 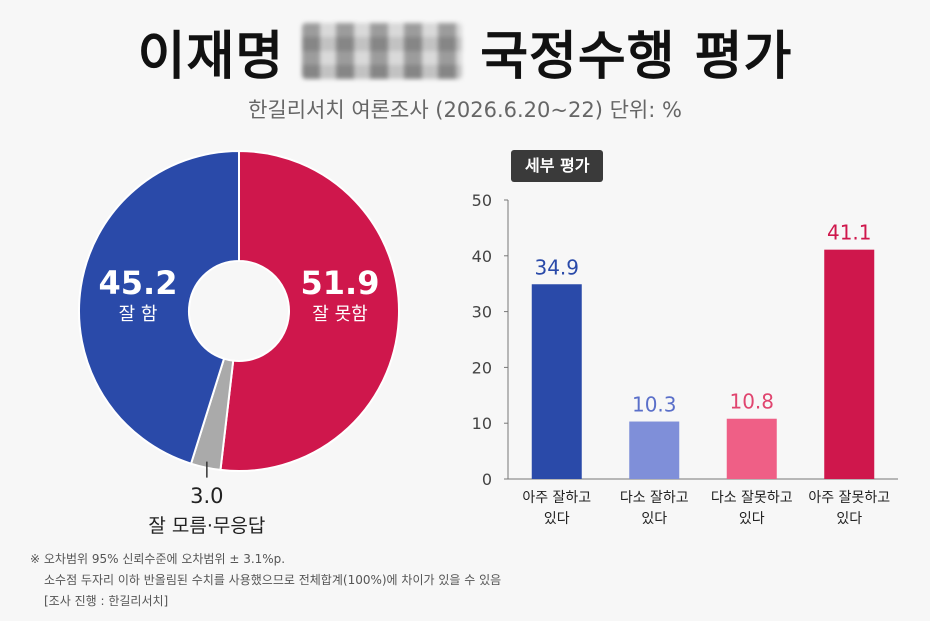 I want to click on y-tick-label: 30, so click(x=482, y=312).